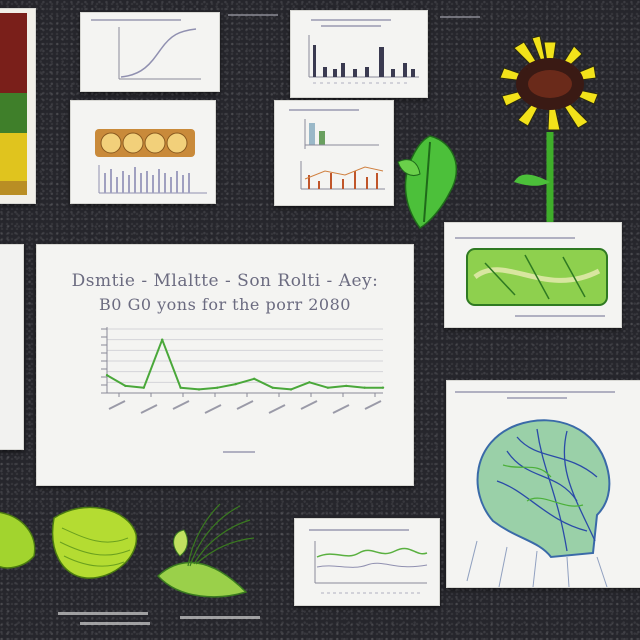 This screenshot has width=640, height=640. I want to click on lime-card, so click(533, 275).